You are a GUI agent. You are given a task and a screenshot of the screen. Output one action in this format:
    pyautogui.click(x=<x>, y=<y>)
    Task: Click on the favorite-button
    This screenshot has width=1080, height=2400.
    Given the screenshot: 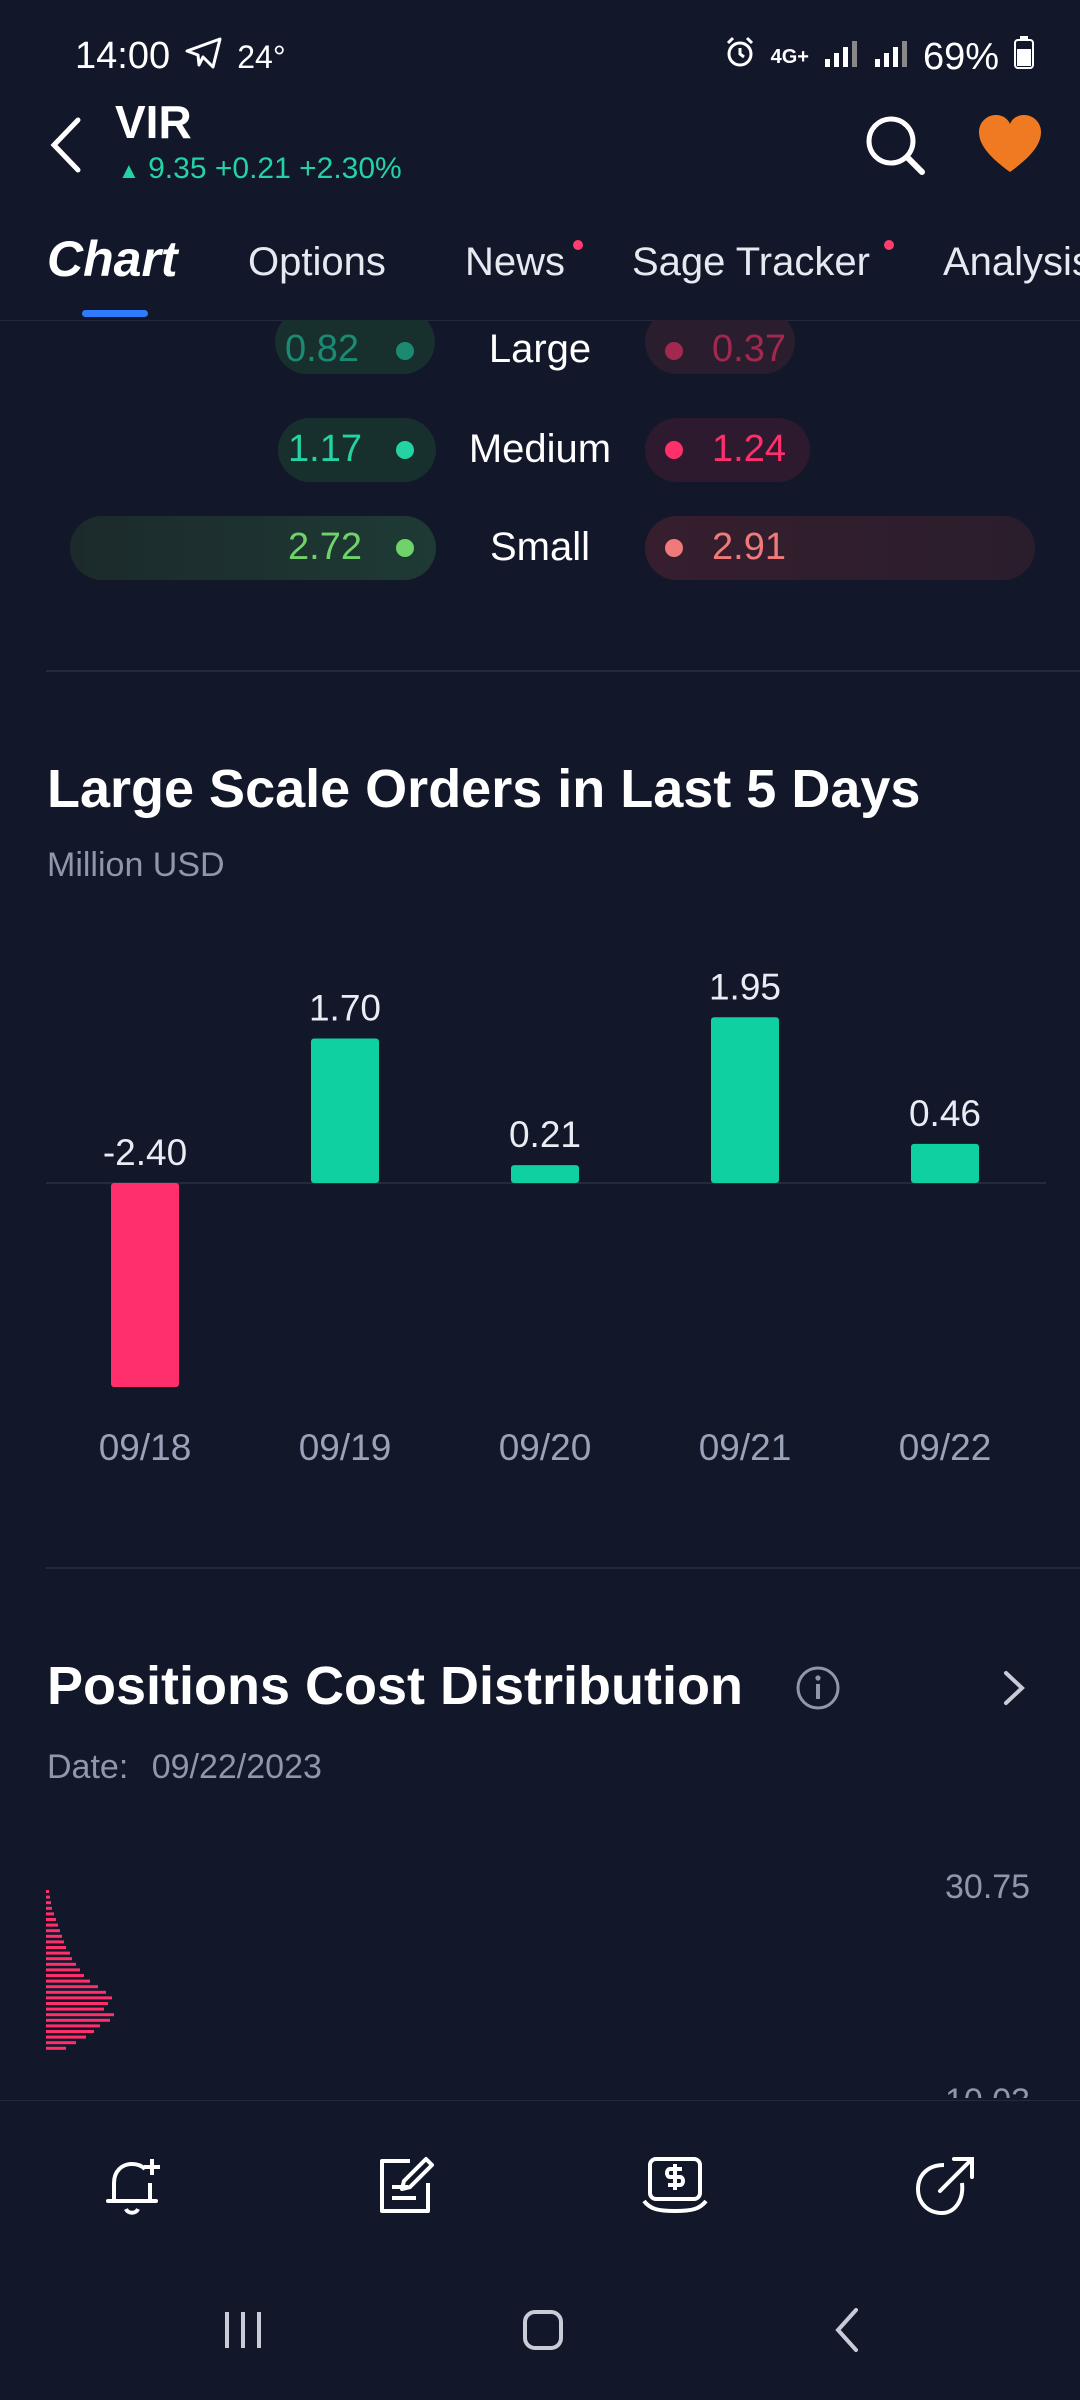 What is the action you would take?
    pyautogui.click(x=1010, y=145)
    